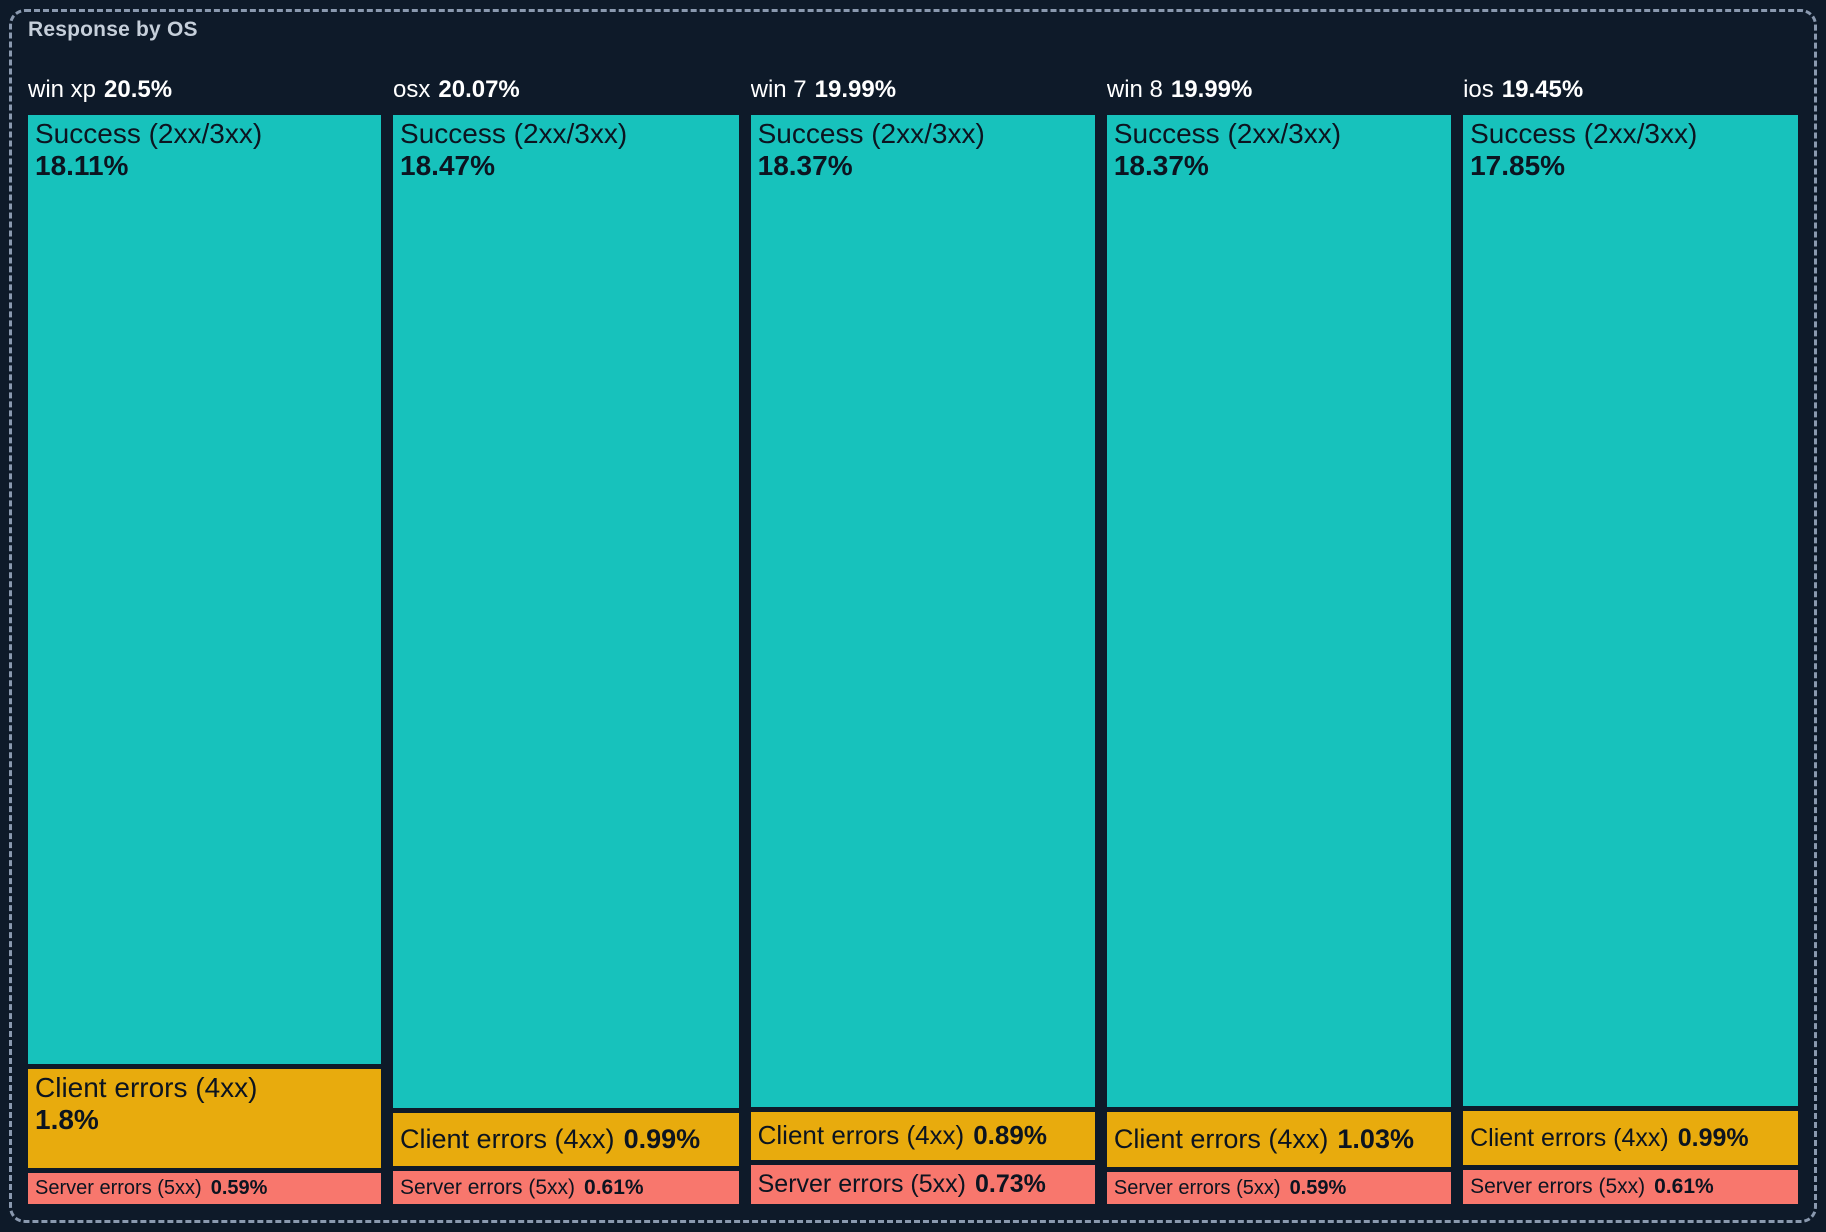 The height and width of the screenshot is (1232, 1826). I want to click on segment-value: 0.73%, so click(1010, 1183).